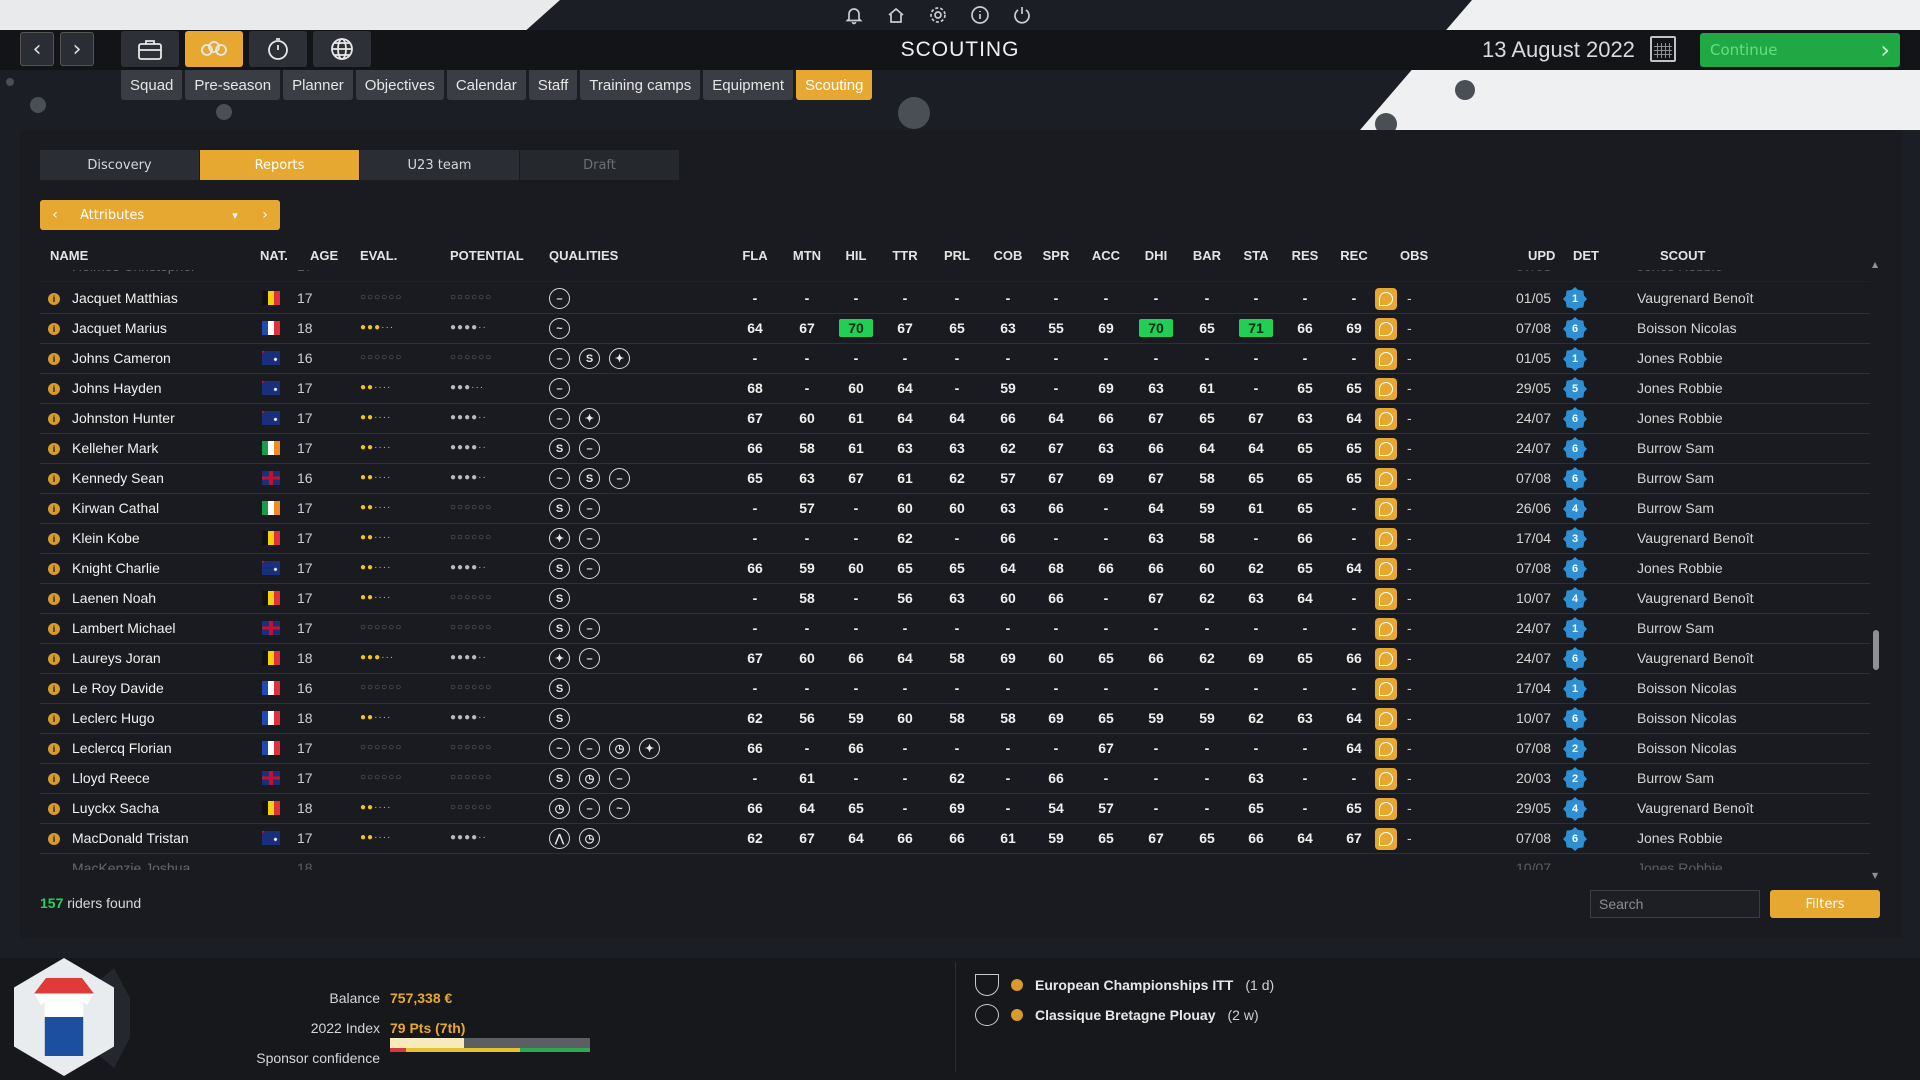  Describe the element at coordinates (1586, 255) in the screenshot. I see `column-header: DET` at that location.